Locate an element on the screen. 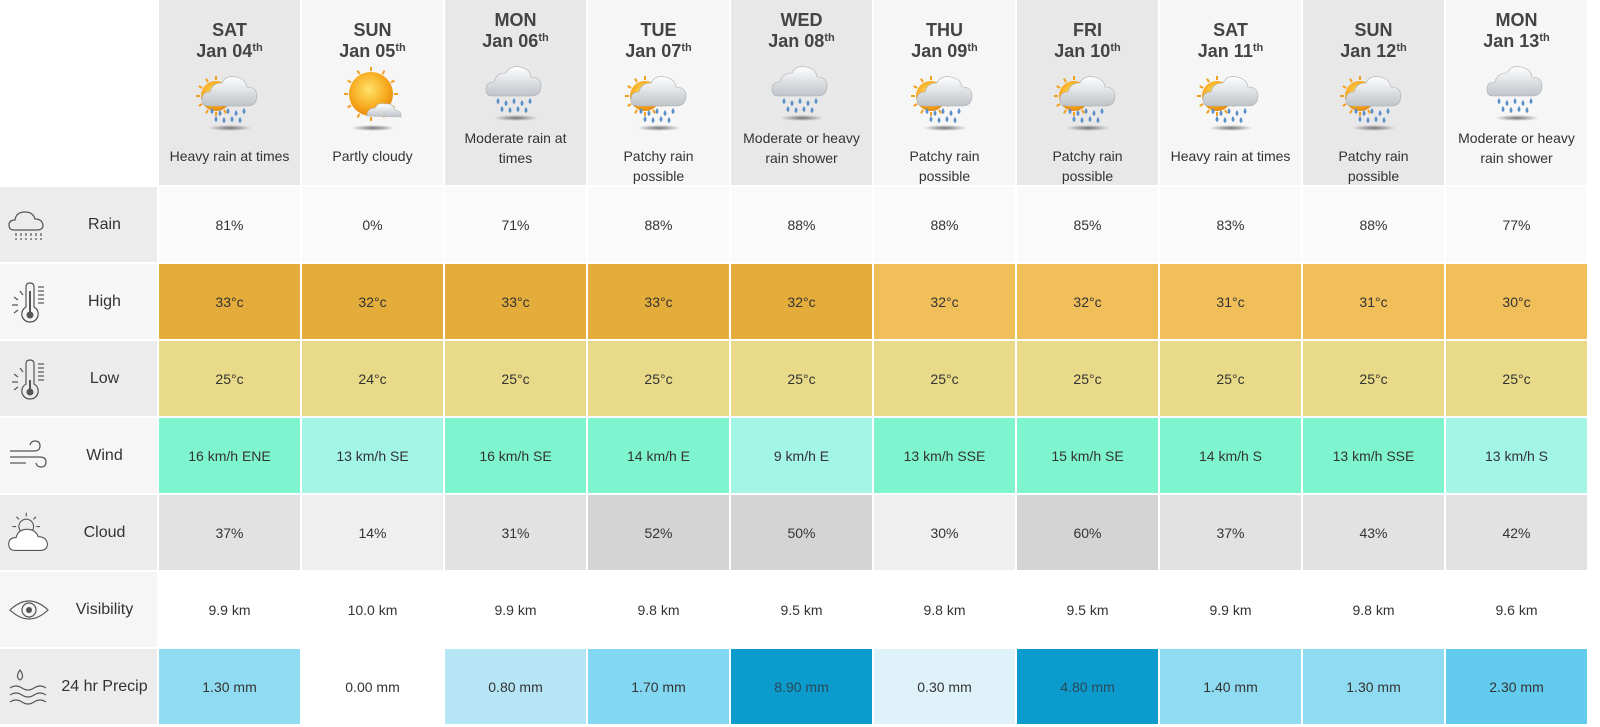 The height and width of the screenshot is (727, 1600). precip-cell: 2.30 mm is located at coordinates (1516, 686).